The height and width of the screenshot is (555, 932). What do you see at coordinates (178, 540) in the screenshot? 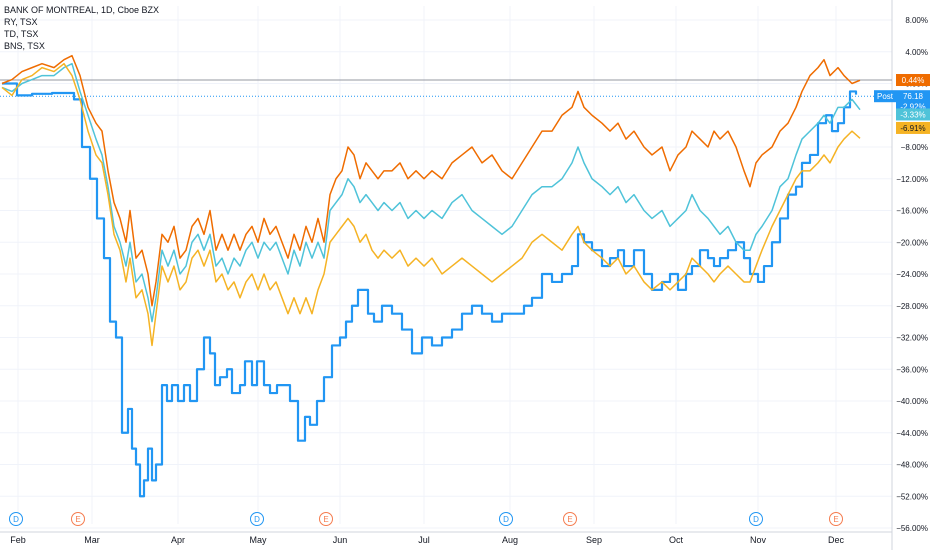
I see `x-tick-label: Apr` at bounding box center [178, 540].